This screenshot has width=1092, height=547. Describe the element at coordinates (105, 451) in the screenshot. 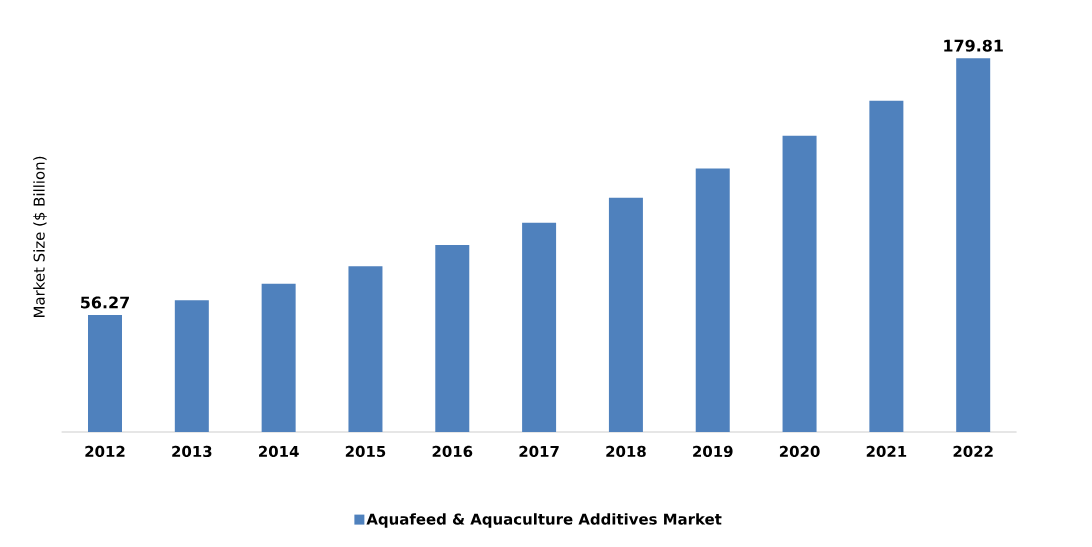

I see `x-tick-label: 2012` at that location.